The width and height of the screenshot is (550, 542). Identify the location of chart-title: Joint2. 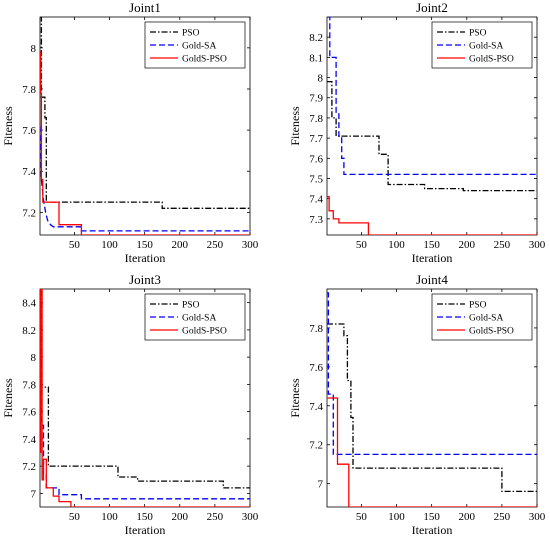
(432, 7).